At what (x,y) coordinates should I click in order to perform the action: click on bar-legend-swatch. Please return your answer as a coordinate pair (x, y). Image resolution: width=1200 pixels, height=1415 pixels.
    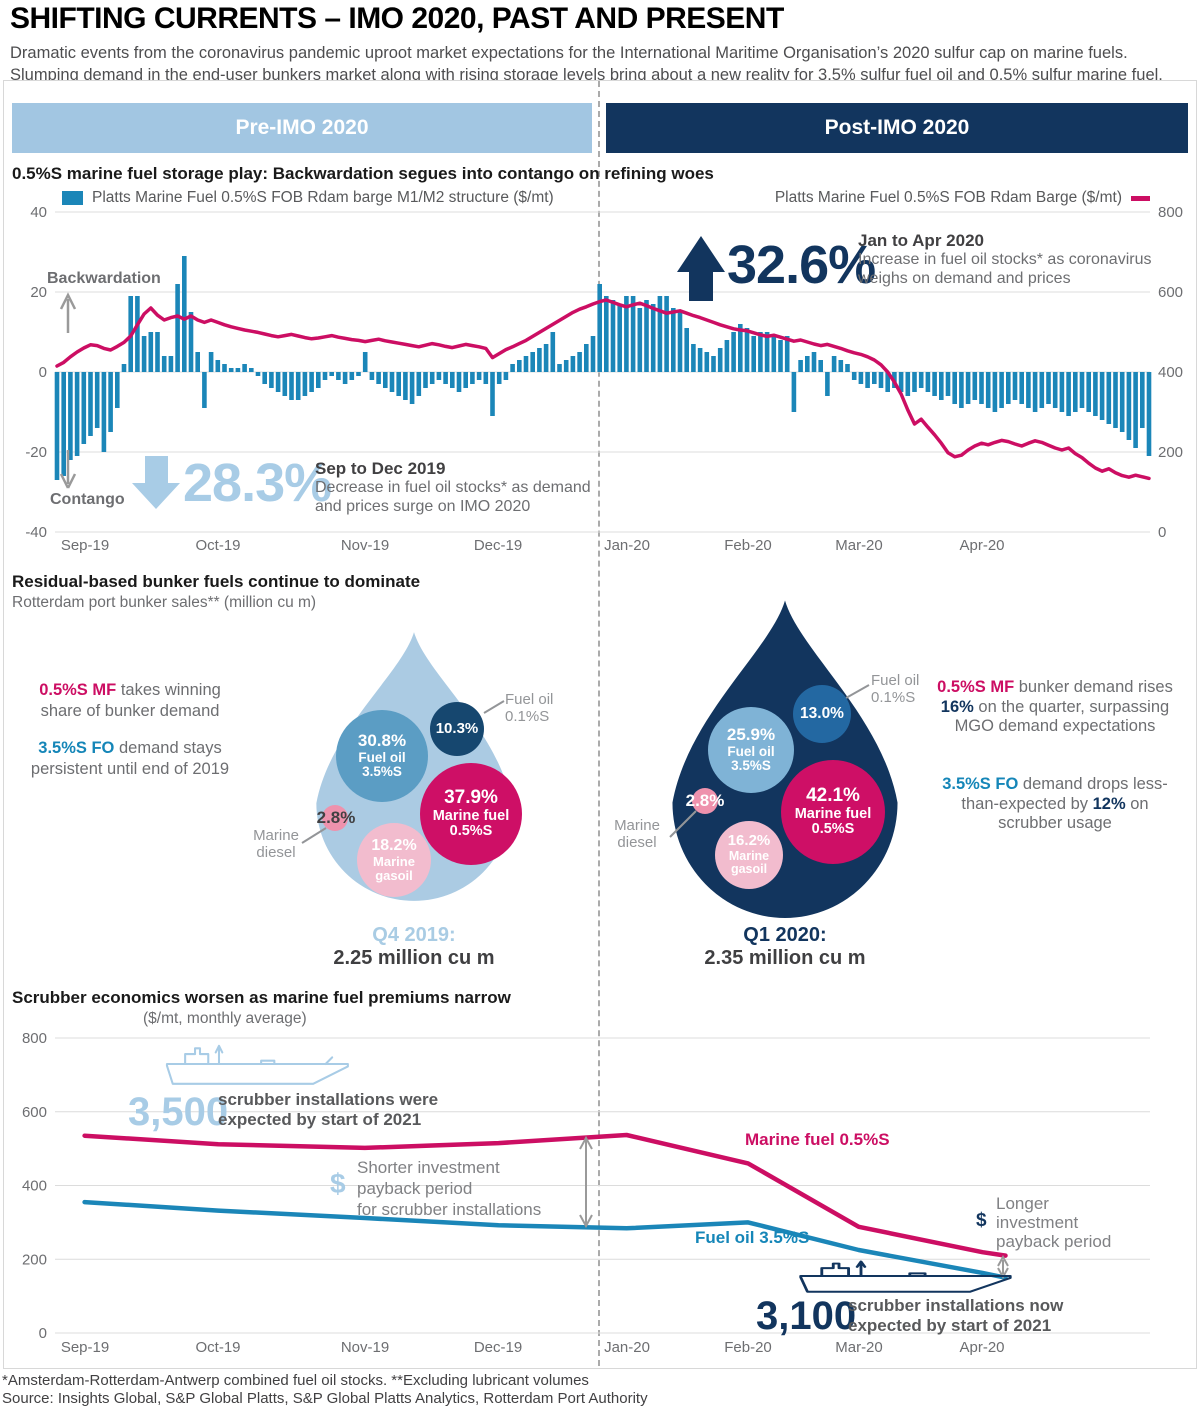
    Looking at the image, I should click on (72, 198).